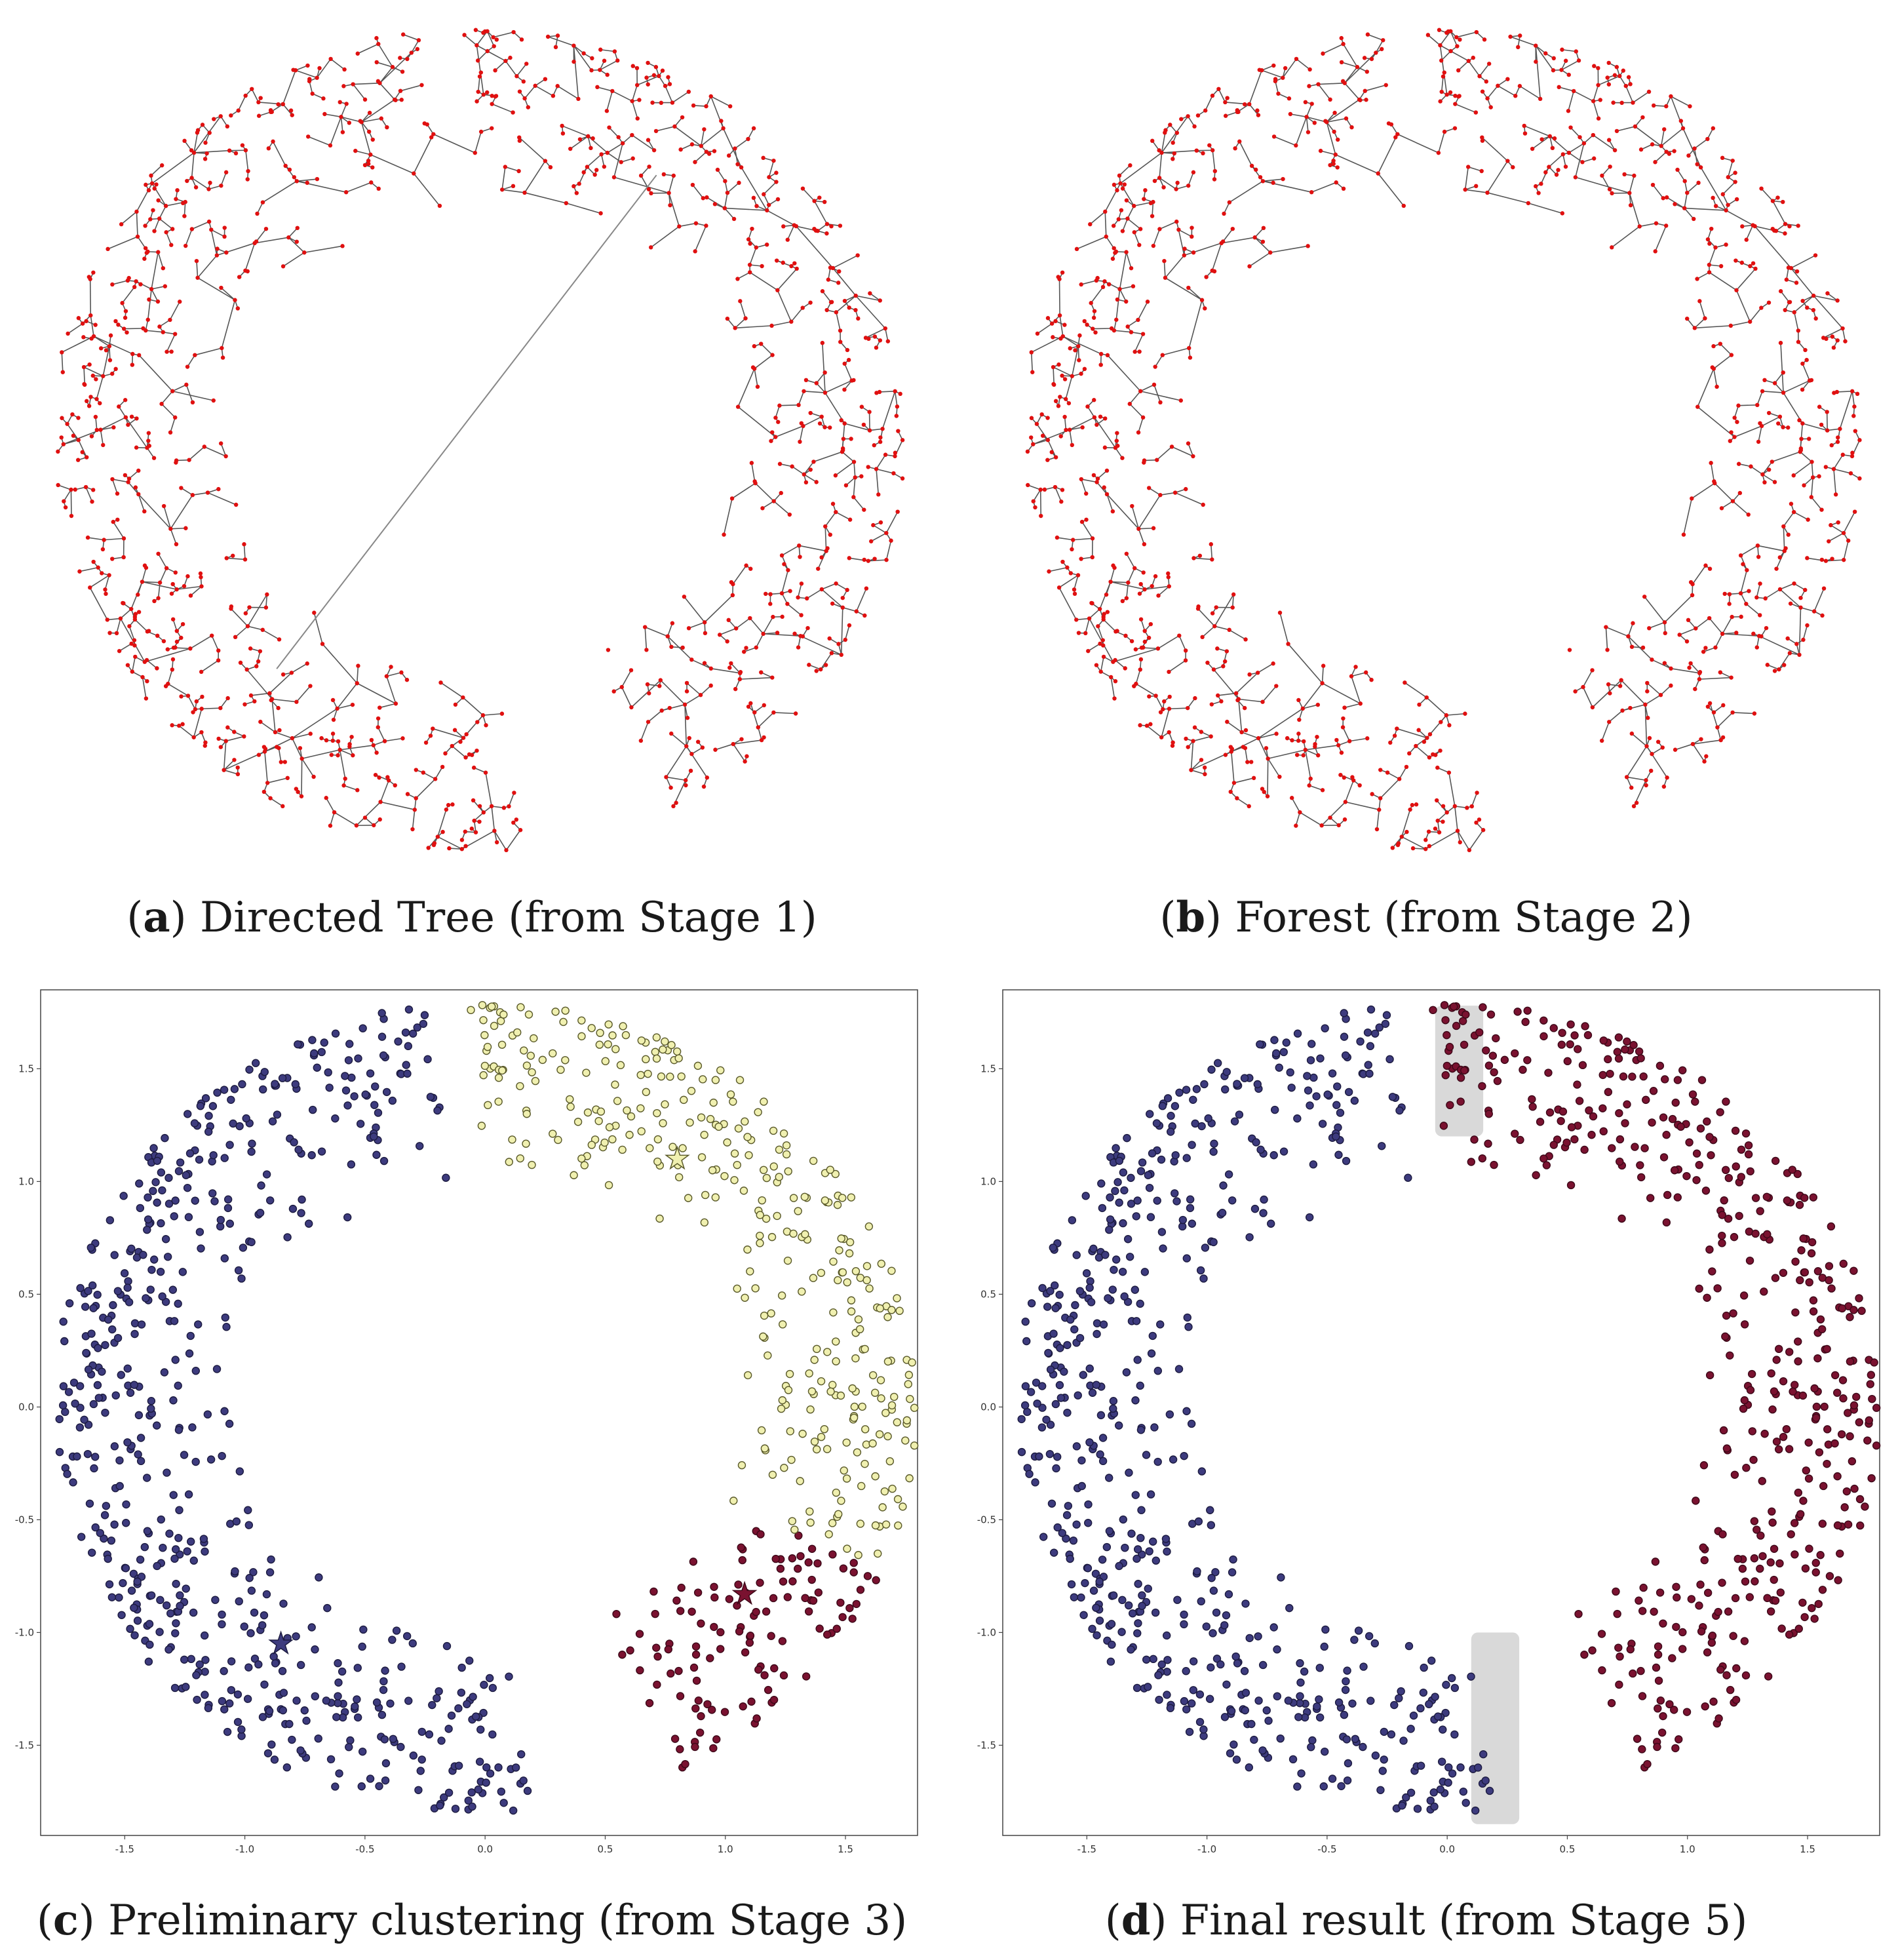 The width and height of the screenshot is (1898, 1960). What do you see at coordinates (725, 1849) in the screenshot?
I see `x-tick-label: 1.0` at bounding box center [725, 1849].